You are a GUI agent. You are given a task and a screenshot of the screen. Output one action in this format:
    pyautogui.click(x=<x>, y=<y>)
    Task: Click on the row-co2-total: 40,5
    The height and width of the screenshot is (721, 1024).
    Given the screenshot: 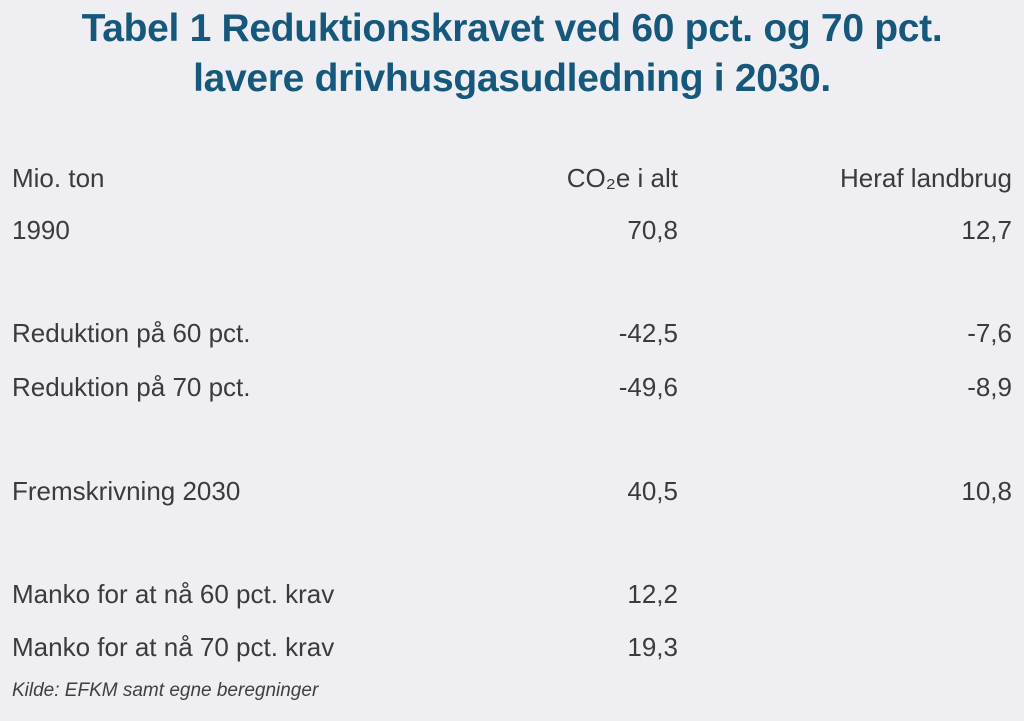 What is the action you would take?
    pyautogui.click(x=652, y=491)
    